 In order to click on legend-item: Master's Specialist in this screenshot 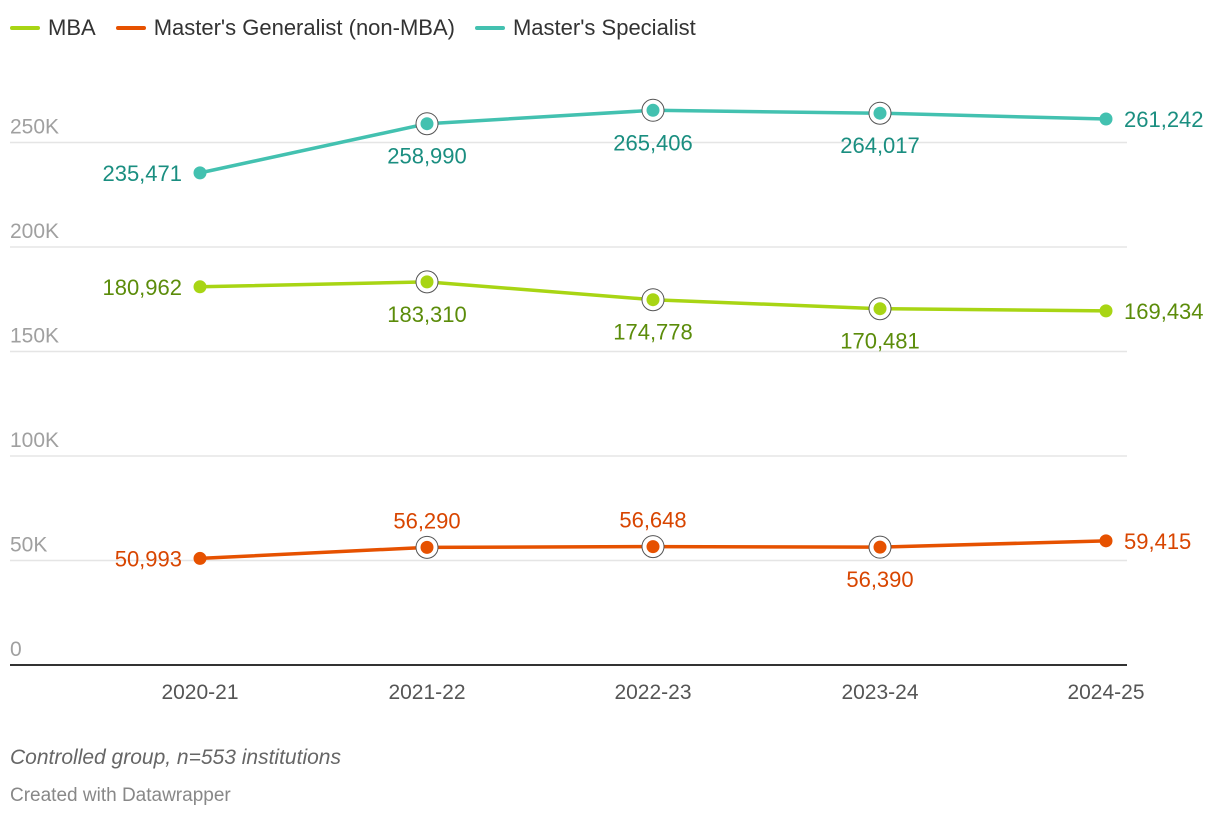, I will do `click(585, 28)`.